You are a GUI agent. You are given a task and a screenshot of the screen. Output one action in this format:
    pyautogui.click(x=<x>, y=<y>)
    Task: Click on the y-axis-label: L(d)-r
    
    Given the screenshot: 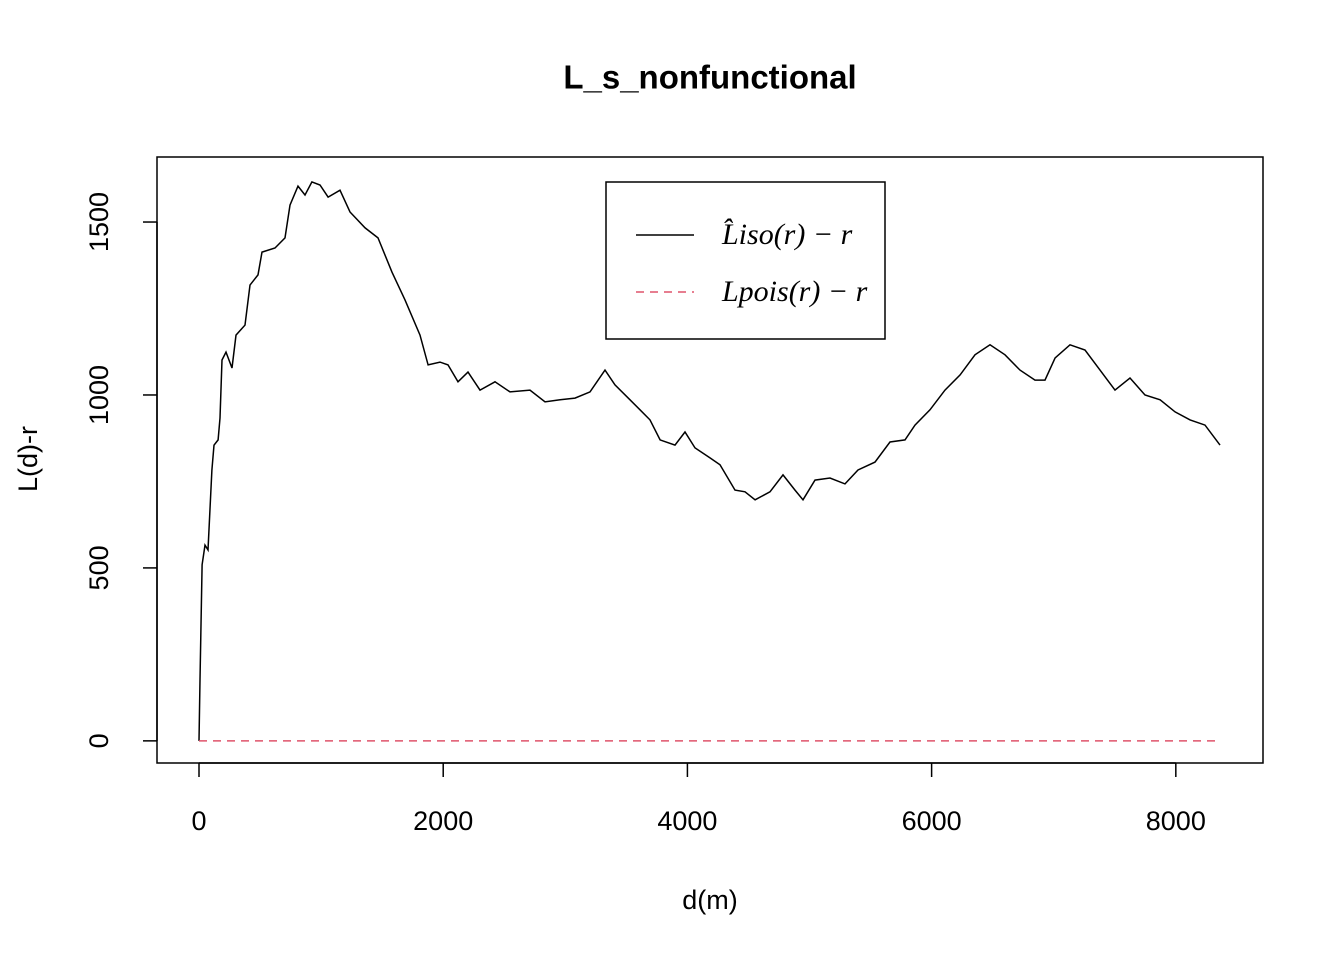 What is the action you would take?
    pyautogui.click(x=28, y=459)
    